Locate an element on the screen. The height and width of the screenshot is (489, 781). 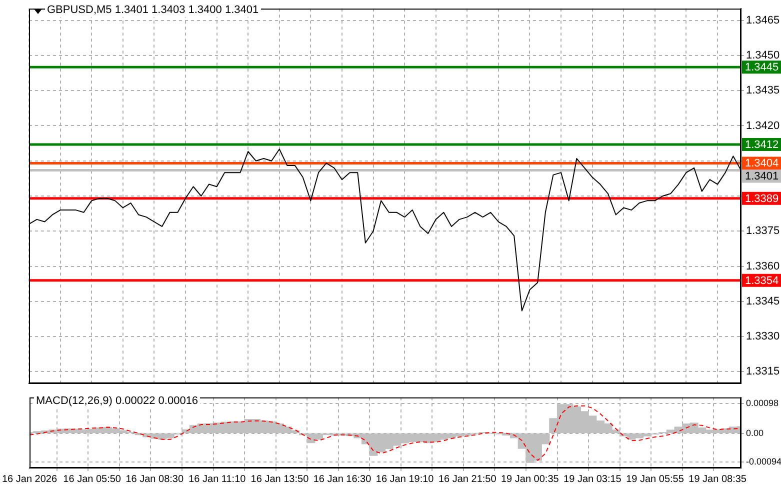
ref-line-label: 1.3412 is located at coordinates (762, 144).